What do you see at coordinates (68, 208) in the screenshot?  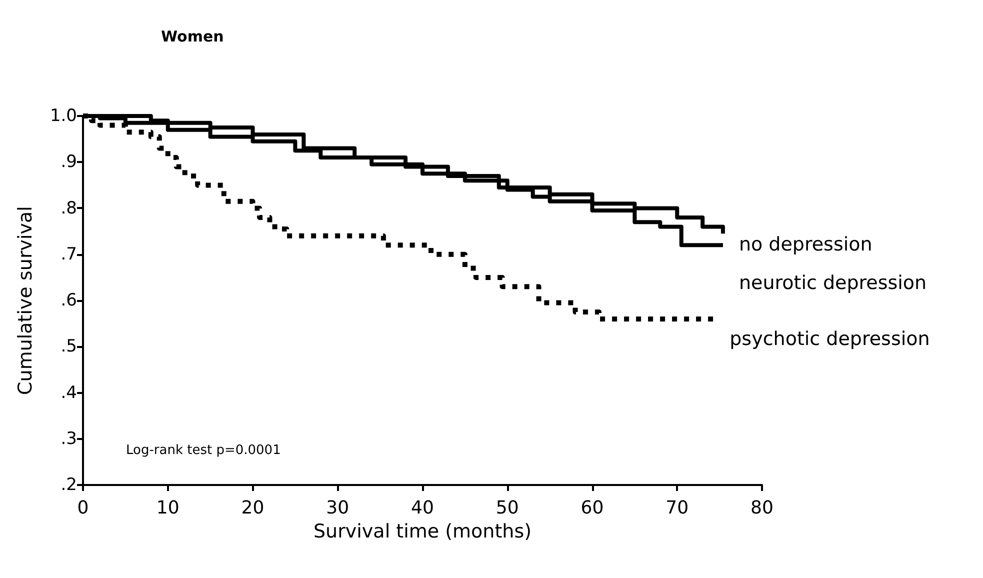 I see `y-tick-label: .8` at bounding box center [68, 208].